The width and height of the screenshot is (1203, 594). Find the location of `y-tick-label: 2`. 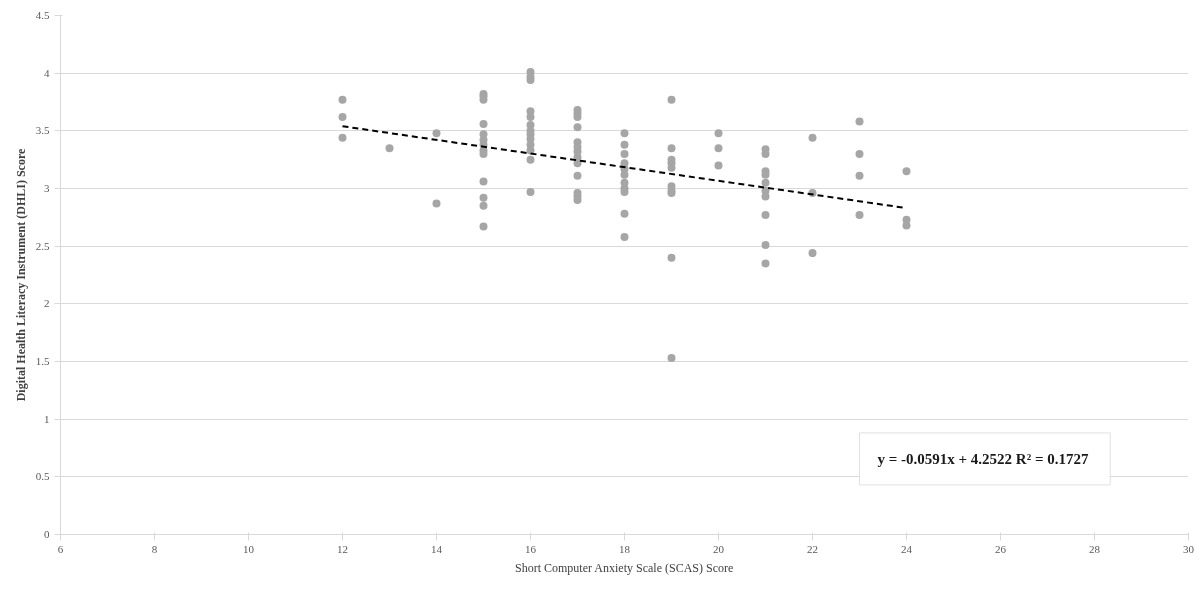

y-tick-label: 2 is located at coordinates (47, 303).